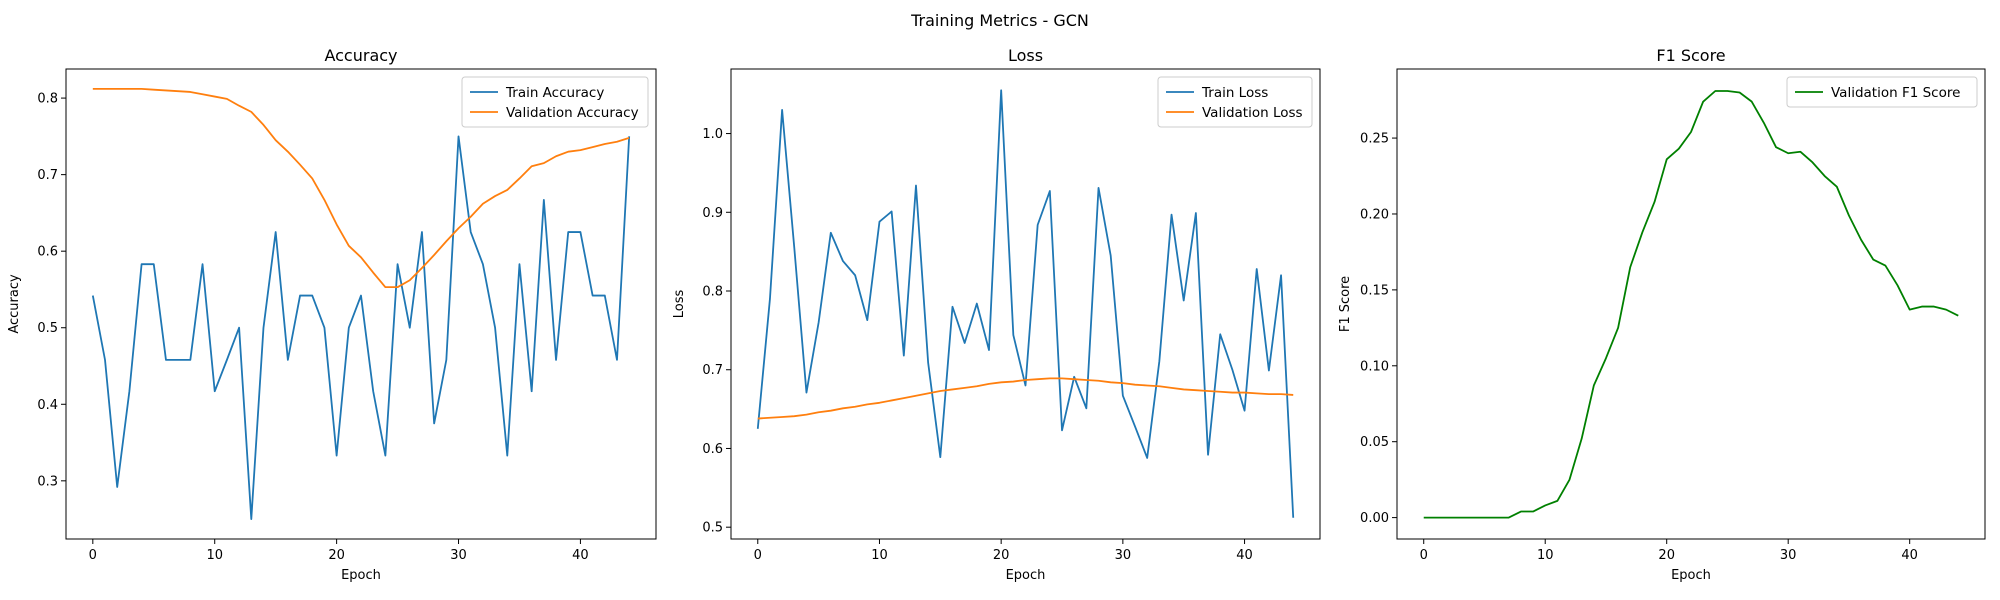  Describe the element at coordinates (1895, 93) in the screenshot. I see `legend-label: Validation F1 Score` at that location.